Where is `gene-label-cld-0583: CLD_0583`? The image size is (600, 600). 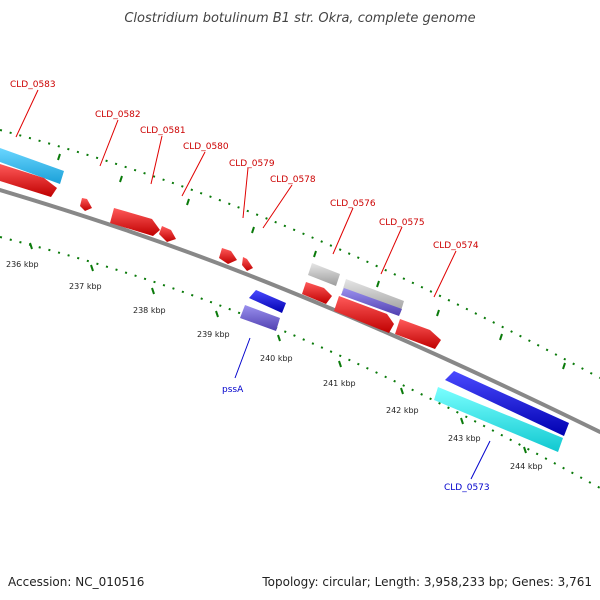
gene-label-cld-0583: CLD_0583 is located at coordinates (33, 85).